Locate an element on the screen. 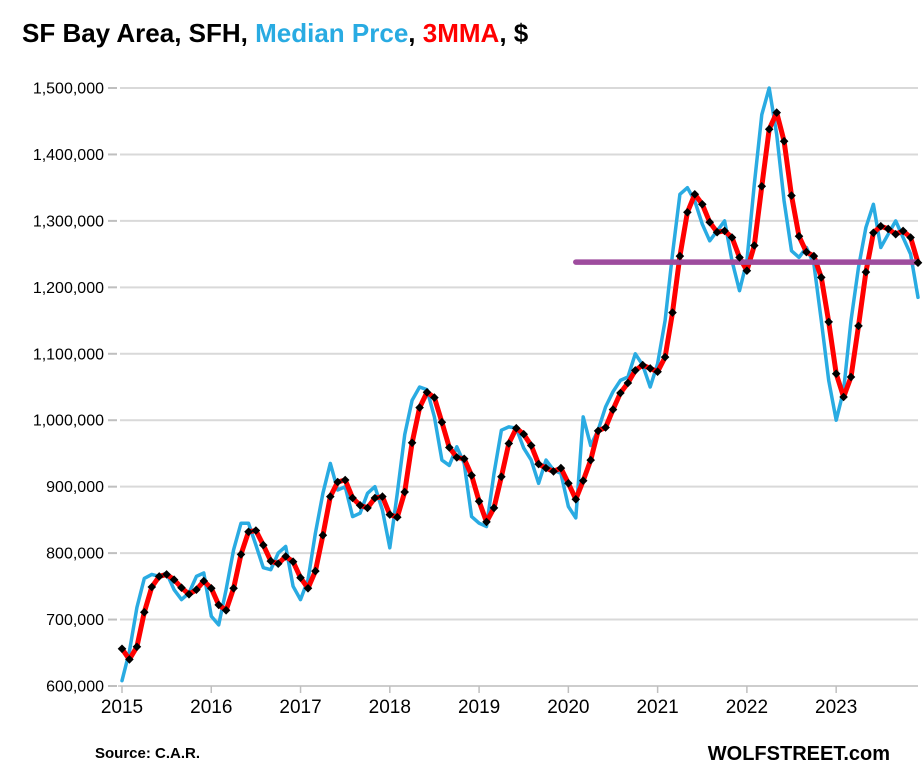  x-axis-tick-label: 2015 is located at coordinates (122, 707).